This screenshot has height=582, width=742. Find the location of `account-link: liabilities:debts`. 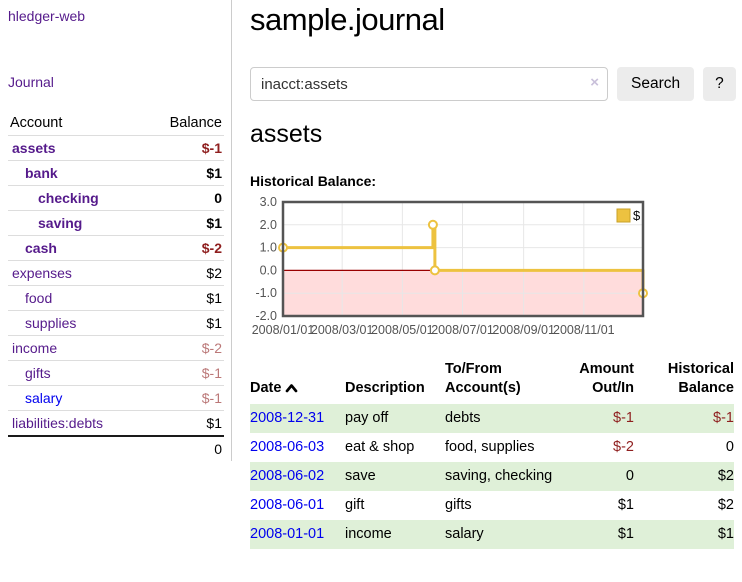

account-link: liabilities:debts is located at coordinates (58, 423).